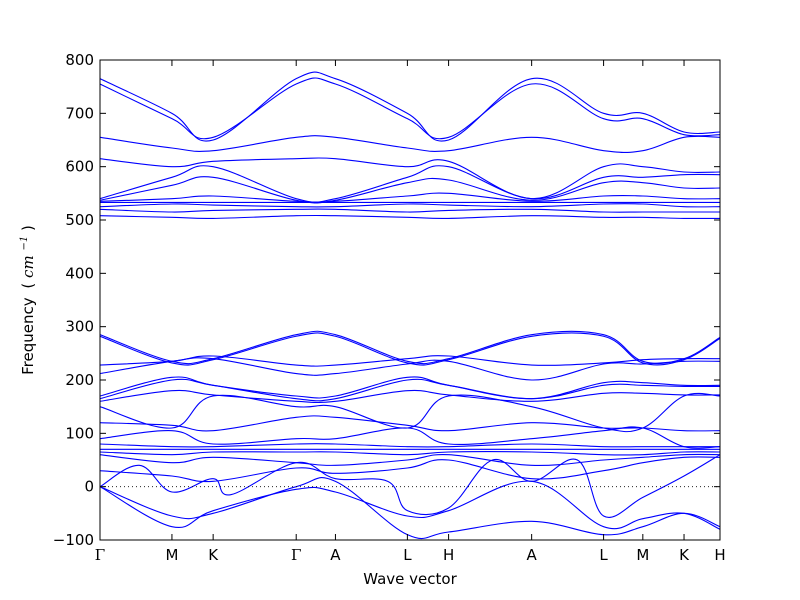 Image resolution: width=800 pixels, height=600 pixels. What do you see at coordinates (73, 540) in the screenshot?
I see `y-tick-label: −100` at bounding box center [73, 540].